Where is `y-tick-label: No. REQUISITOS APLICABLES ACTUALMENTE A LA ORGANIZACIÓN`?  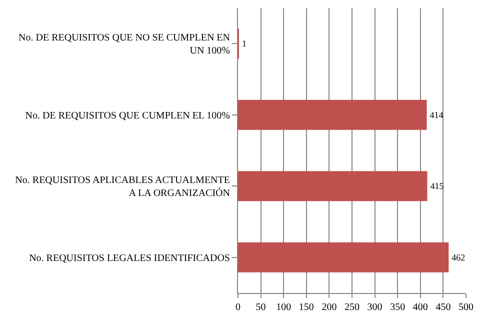 y-tick-label: No. REQUISITOS APLICABLES ACTUALMENTE A LA ORGANIZACIÓN is located at coordinates (122, 187).